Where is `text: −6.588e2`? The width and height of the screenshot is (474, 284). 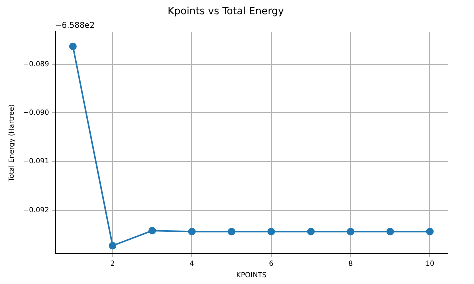 text: −6.588e2 is located at coordinates (75, 25).